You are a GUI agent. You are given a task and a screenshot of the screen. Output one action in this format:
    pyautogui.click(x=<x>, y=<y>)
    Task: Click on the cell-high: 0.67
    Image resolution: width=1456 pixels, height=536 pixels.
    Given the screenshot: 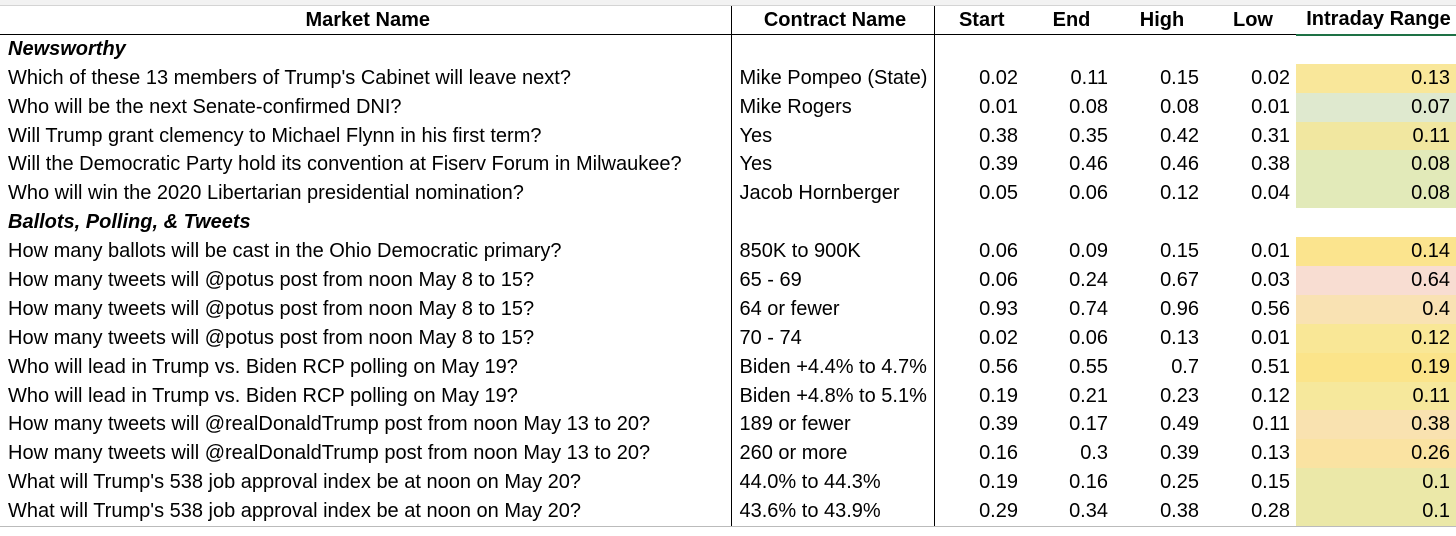 What is the action you would take?
    pyautogui.click(x=1179, y=279)
    